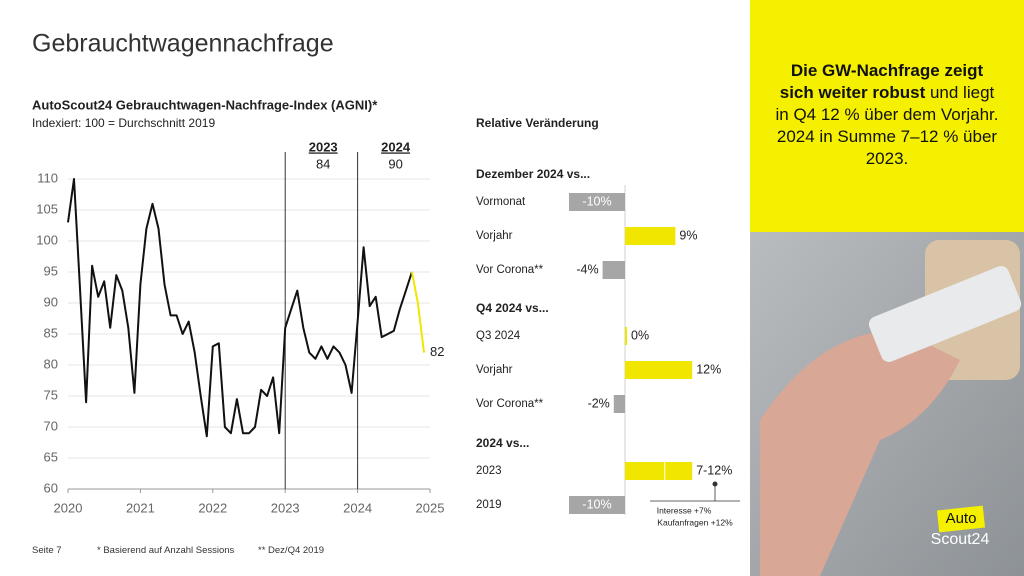 The height and width of the screenshot is (576, 1024). I want to click on logo-text: Auto, so click(961, 518).